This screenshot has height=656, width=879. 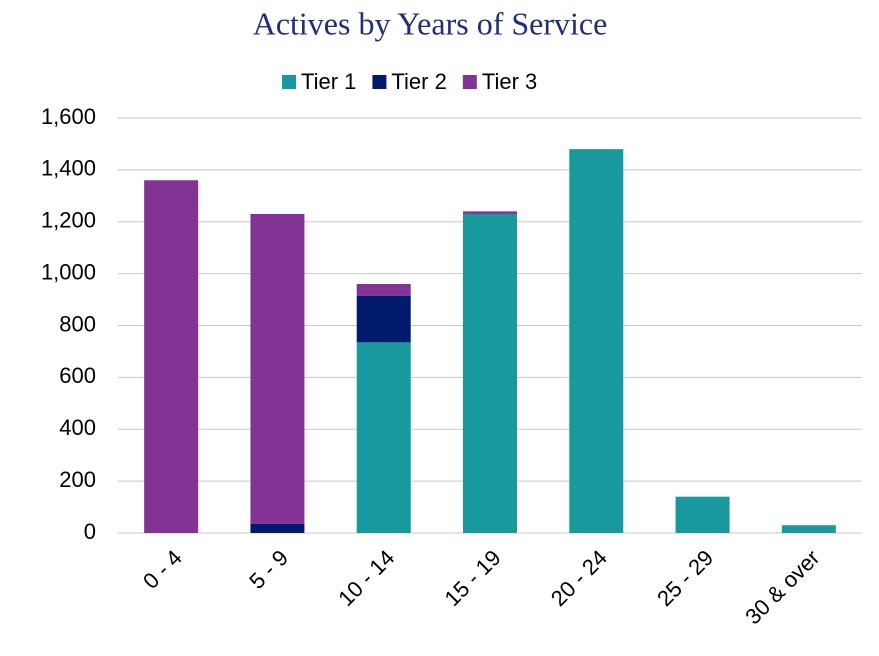 I want to click on legend-label: Tier 3, so click(x=509, y=81).